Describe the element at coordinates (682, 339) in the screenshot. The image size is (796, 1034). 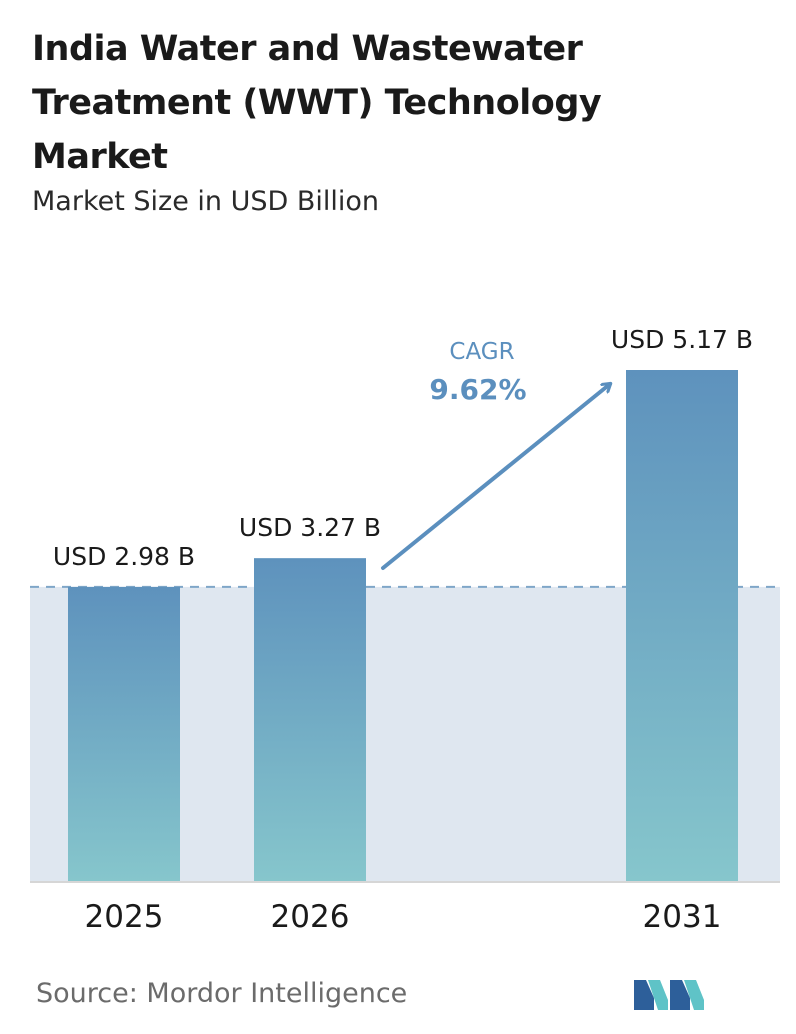
I see `value-label-2031: USD 5.17 B` at that location.